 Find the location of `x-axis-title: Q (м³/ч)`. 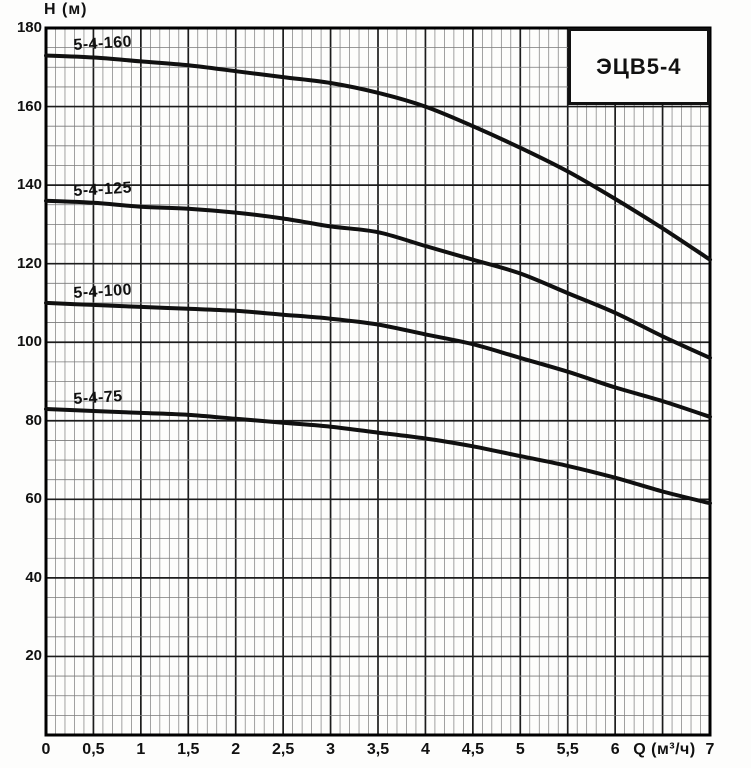

x-axis-title: Q (м³/ч) is located at coordinates (664, 749).